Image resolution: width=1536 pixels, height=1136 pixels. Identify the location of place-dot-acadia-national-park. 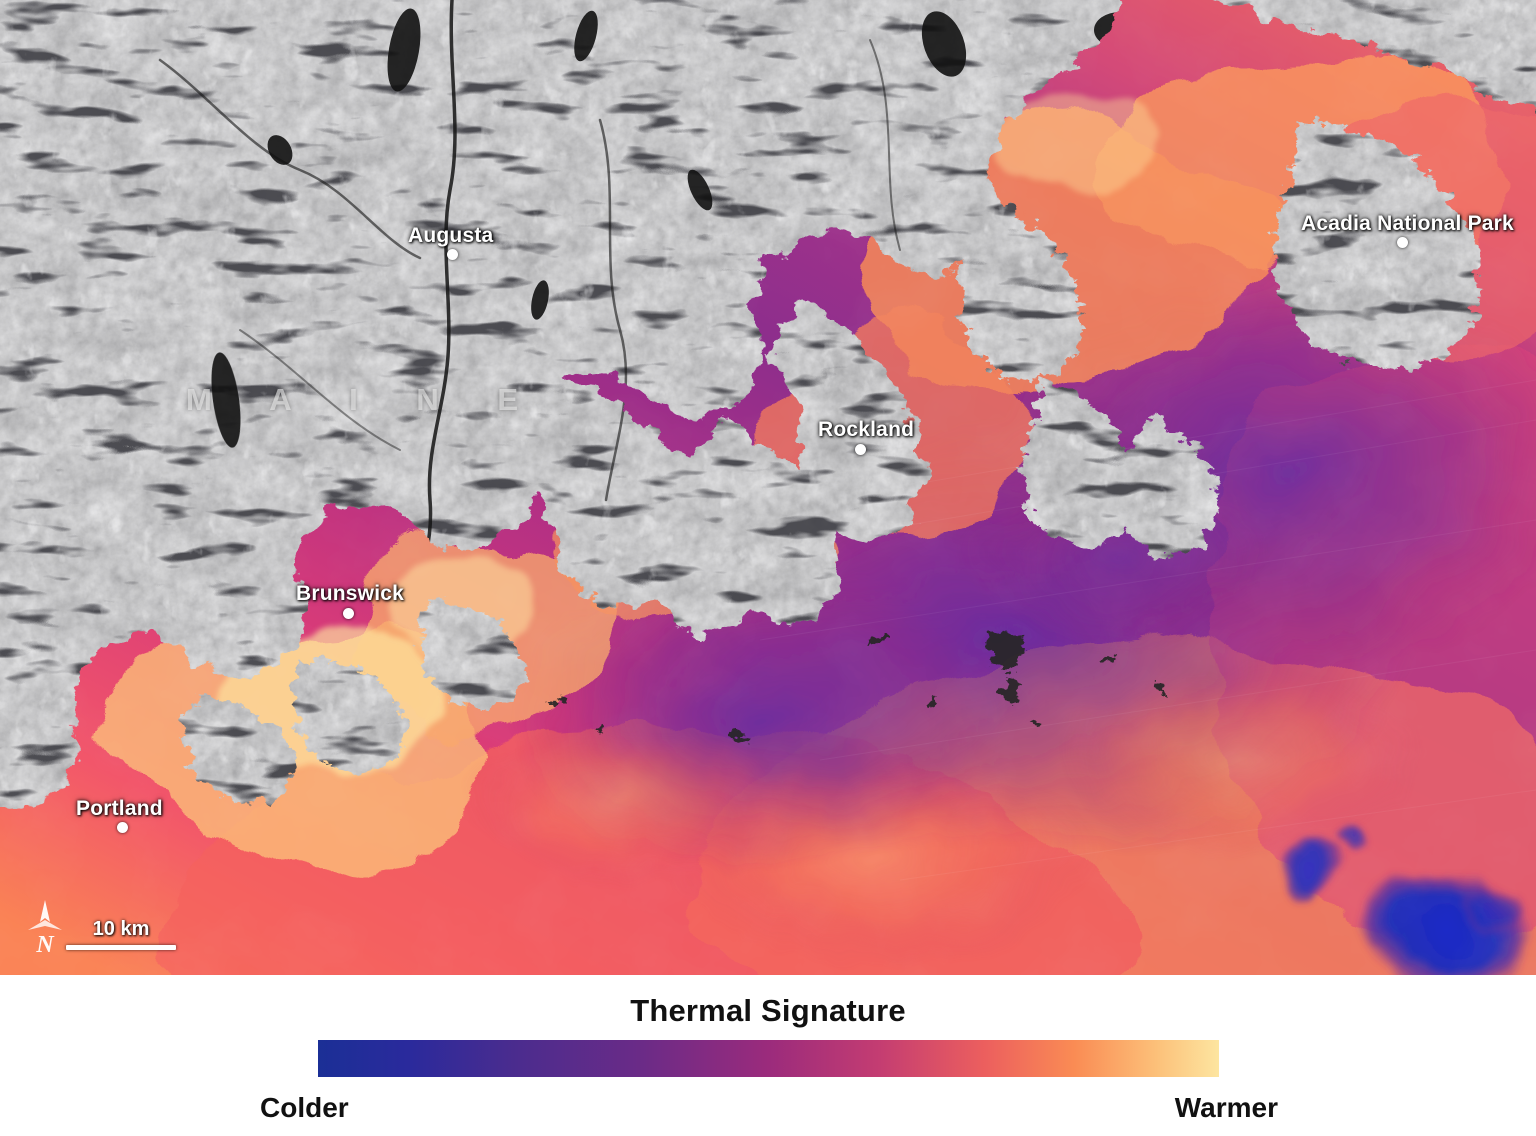
(1402, 242).